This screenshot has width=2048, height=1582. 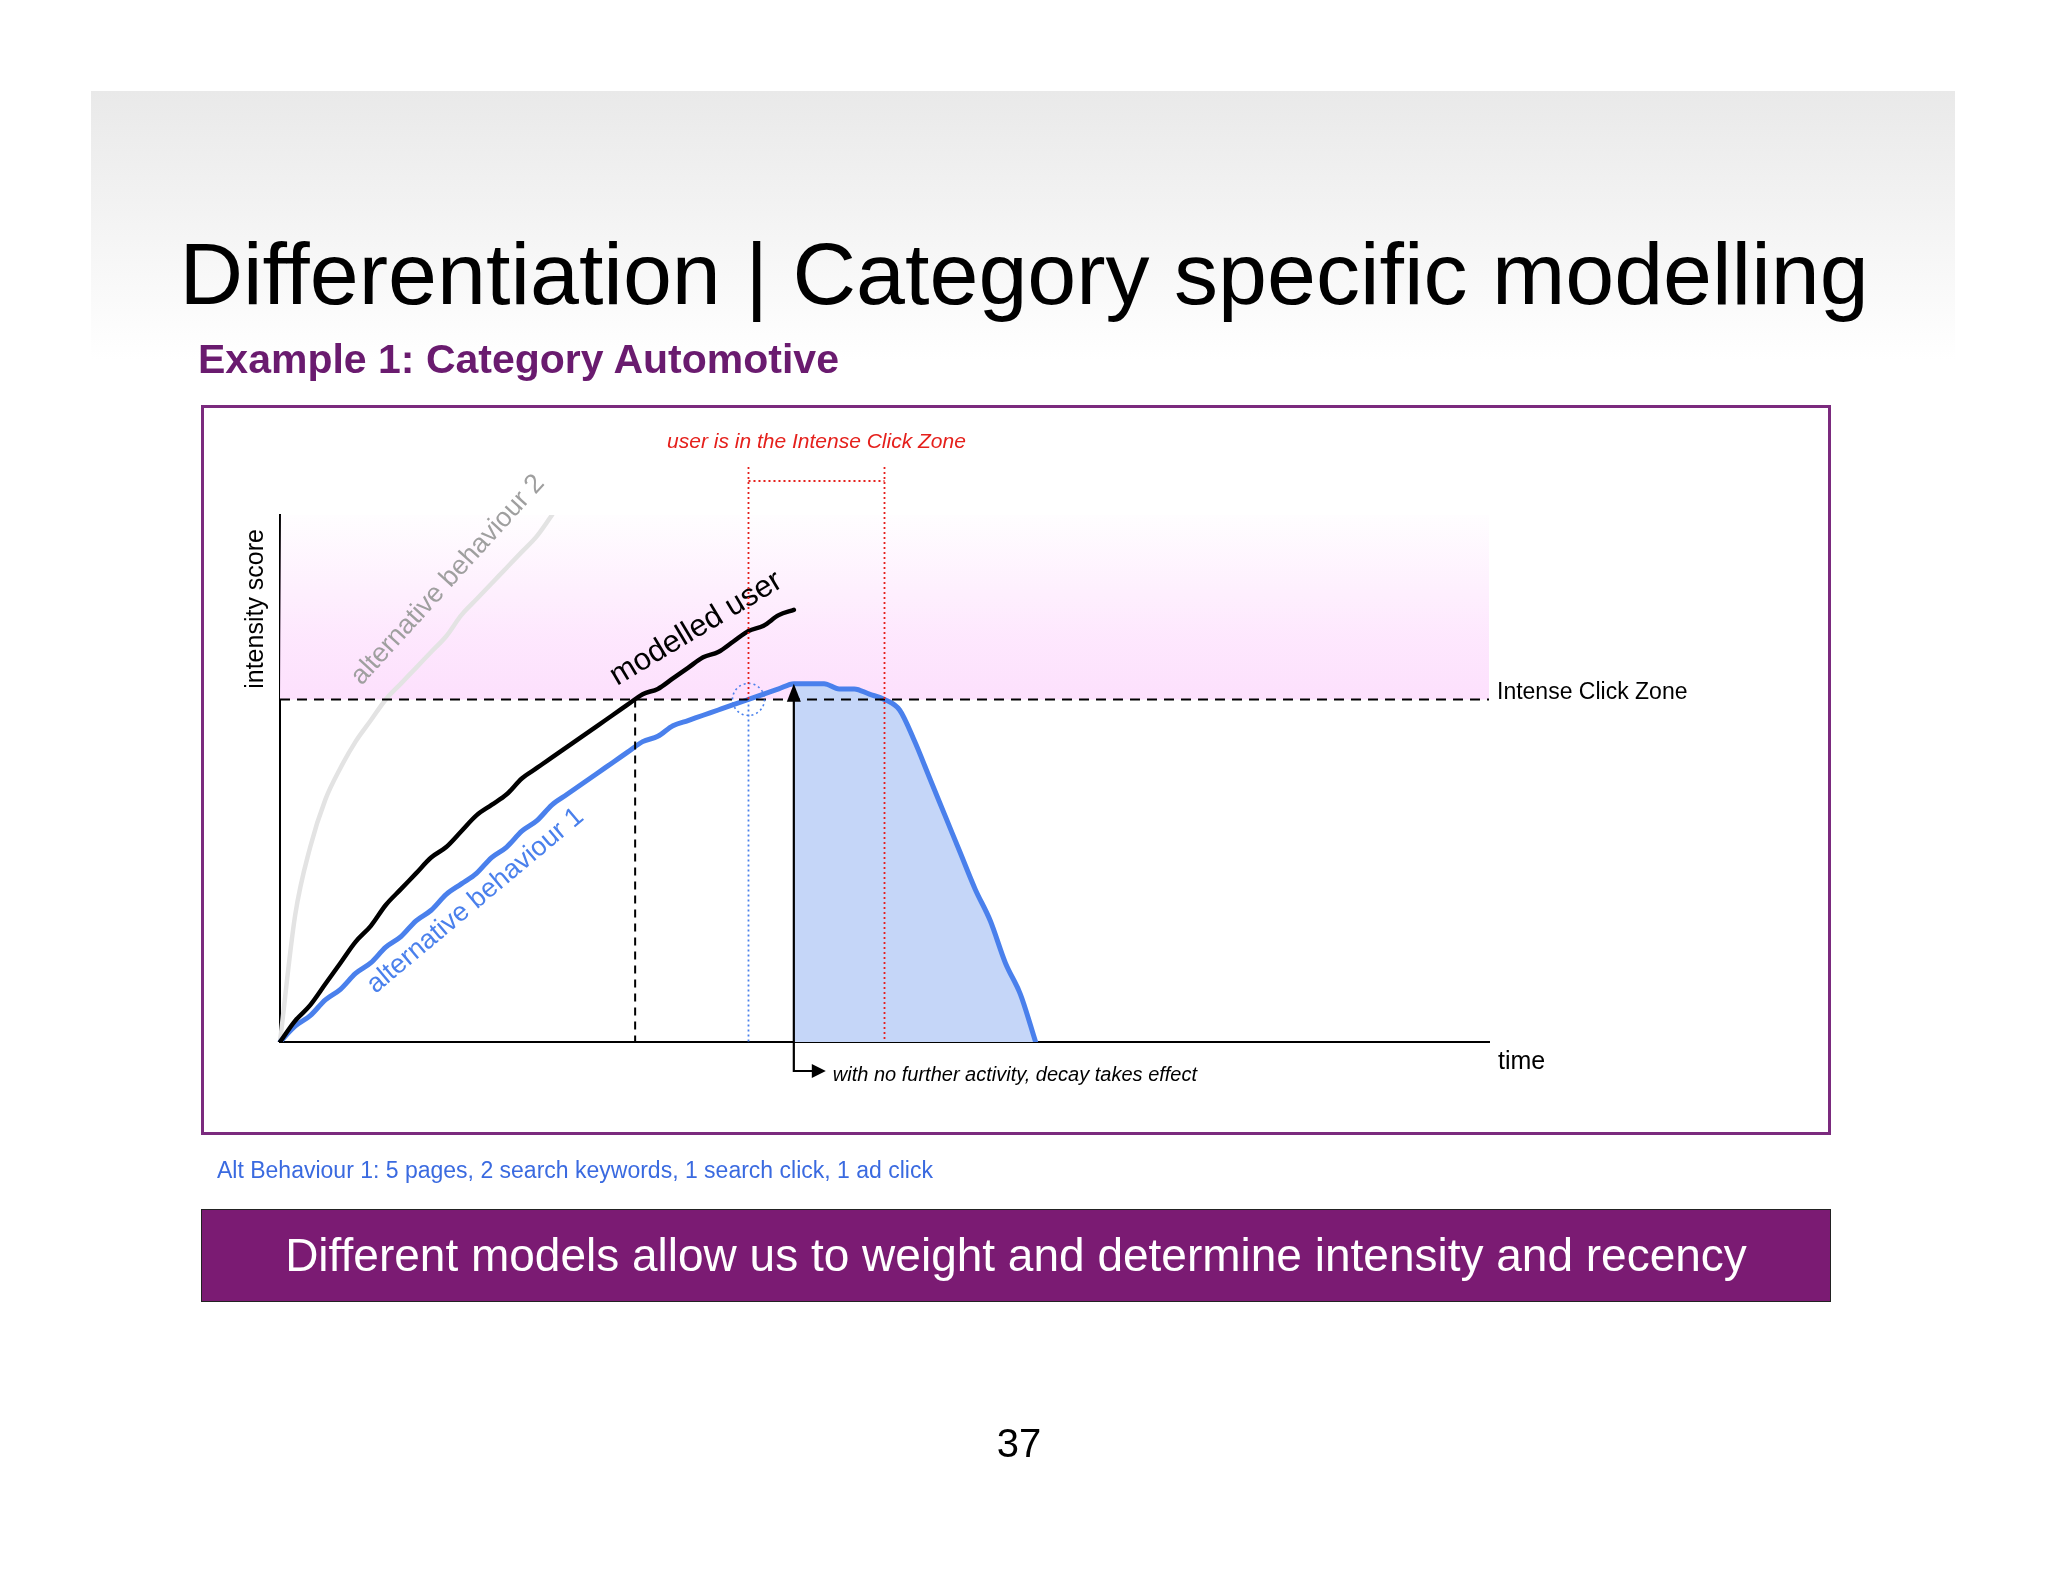 I want to click on y-axis-title: intensity score, so click(x=253, y=609).